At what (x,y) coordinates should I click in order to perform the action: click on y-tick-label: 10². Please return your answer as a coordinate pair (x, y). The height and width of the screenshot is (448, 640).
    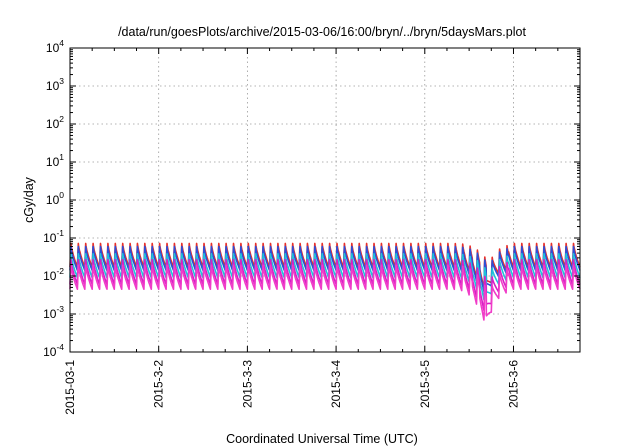
    Looking at the image, I should click on (55, 122).